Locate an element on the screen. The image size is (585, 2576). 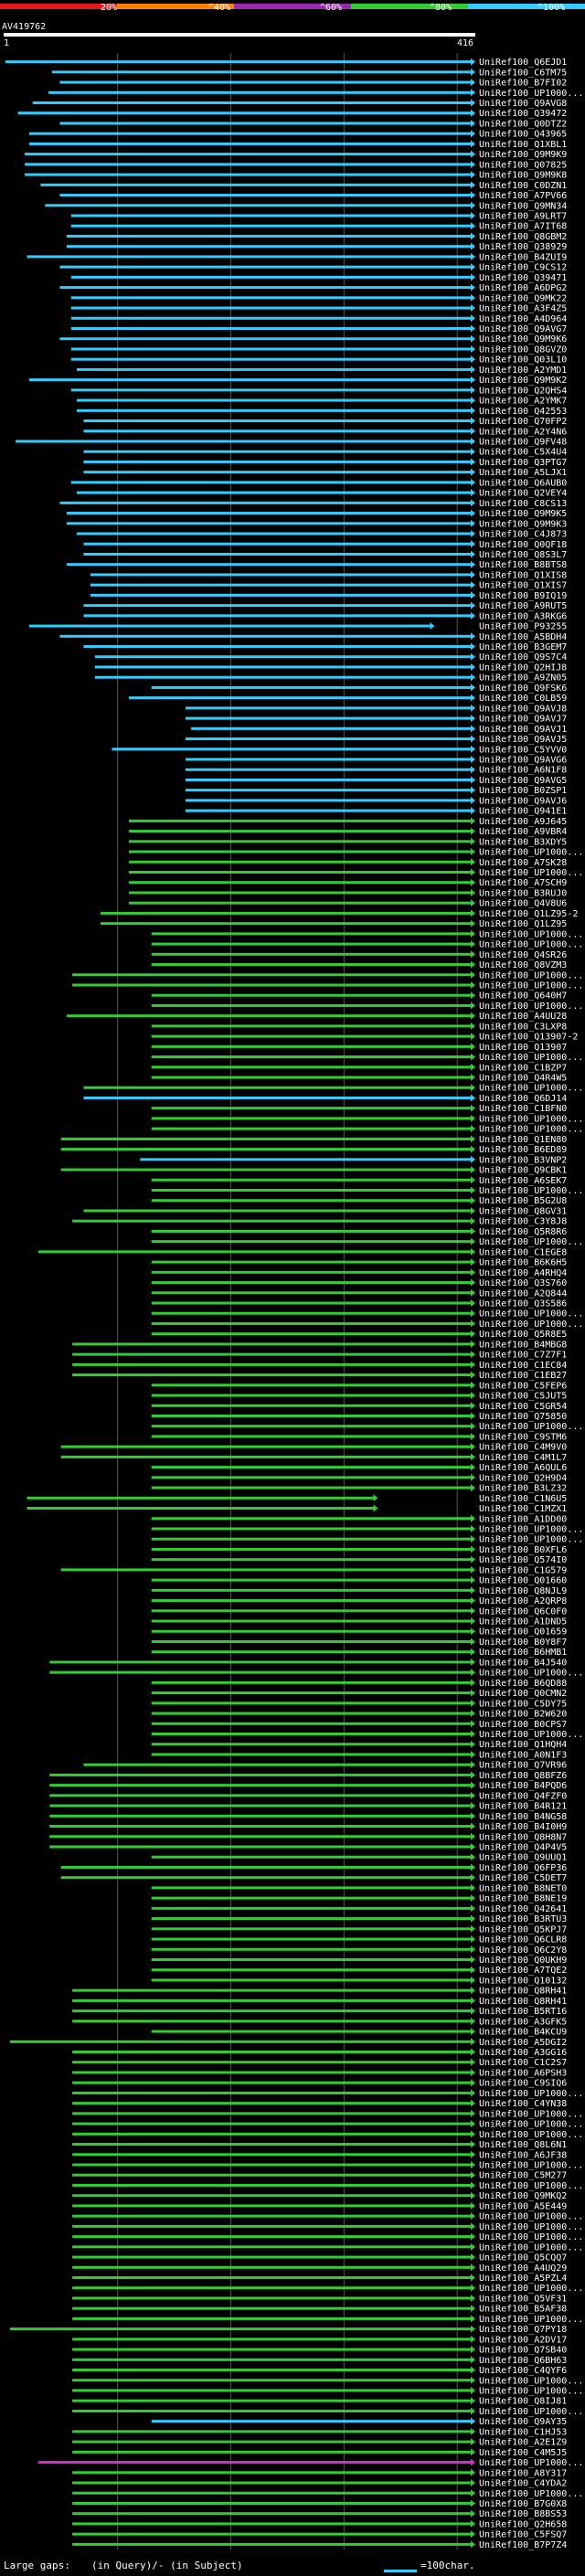
hit-row: UniRef100_Q9AVG8 is located at coordinates (300, 104).